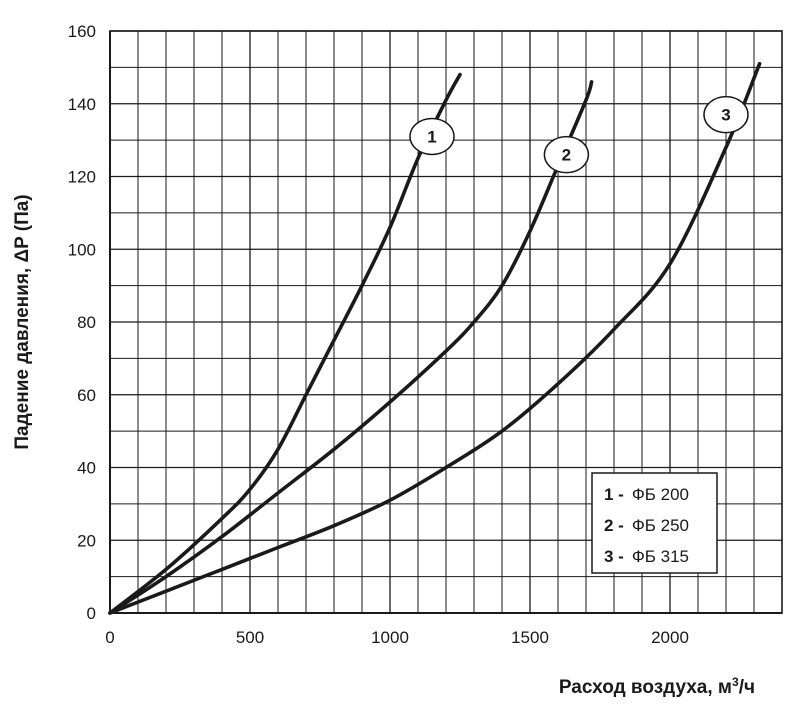 The height and width of the screenshot is (710, 800). What do you see at coordinates (250, 637) in the screenshot?
I see `x-tick-label: 500` at bounding box center [250, 637].